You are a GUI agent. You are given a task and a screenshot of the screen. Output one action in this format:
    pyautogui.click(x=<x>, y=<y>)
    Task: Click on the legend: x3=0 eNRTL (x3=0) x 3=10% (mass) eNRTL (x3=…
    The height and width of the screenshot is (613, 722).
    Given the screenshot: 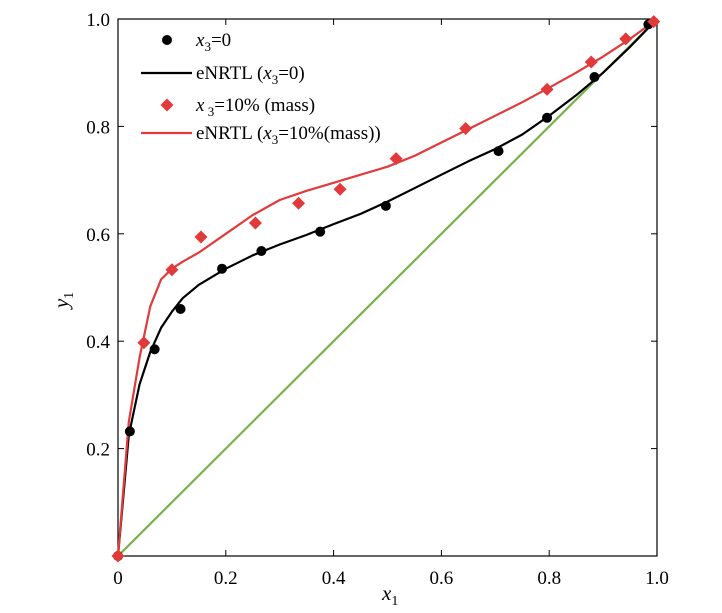 What is the action you would take?
    pyautogui.click(x=261, y=88)
    